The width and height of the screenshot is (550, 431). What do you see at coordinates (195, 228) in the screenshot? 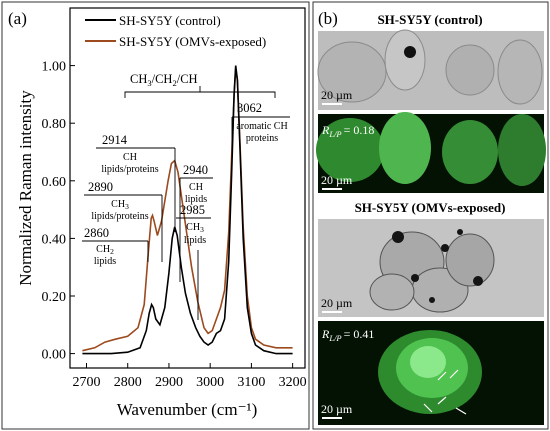
I see `peak-2985-group: CH3` at bounding box center [195, 228].